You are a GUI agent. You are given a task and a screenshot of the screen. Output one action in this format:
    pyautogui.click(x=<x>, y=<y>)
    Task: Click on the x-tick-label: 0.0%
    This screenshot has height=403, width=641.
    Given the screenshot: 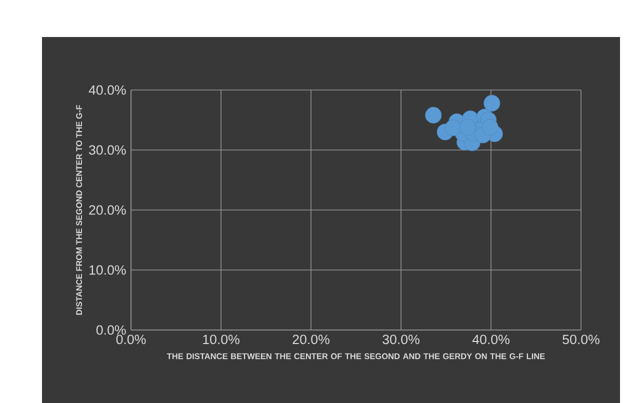 What is the action you would take?
    pyautogui.click(x=131, y=339)
    